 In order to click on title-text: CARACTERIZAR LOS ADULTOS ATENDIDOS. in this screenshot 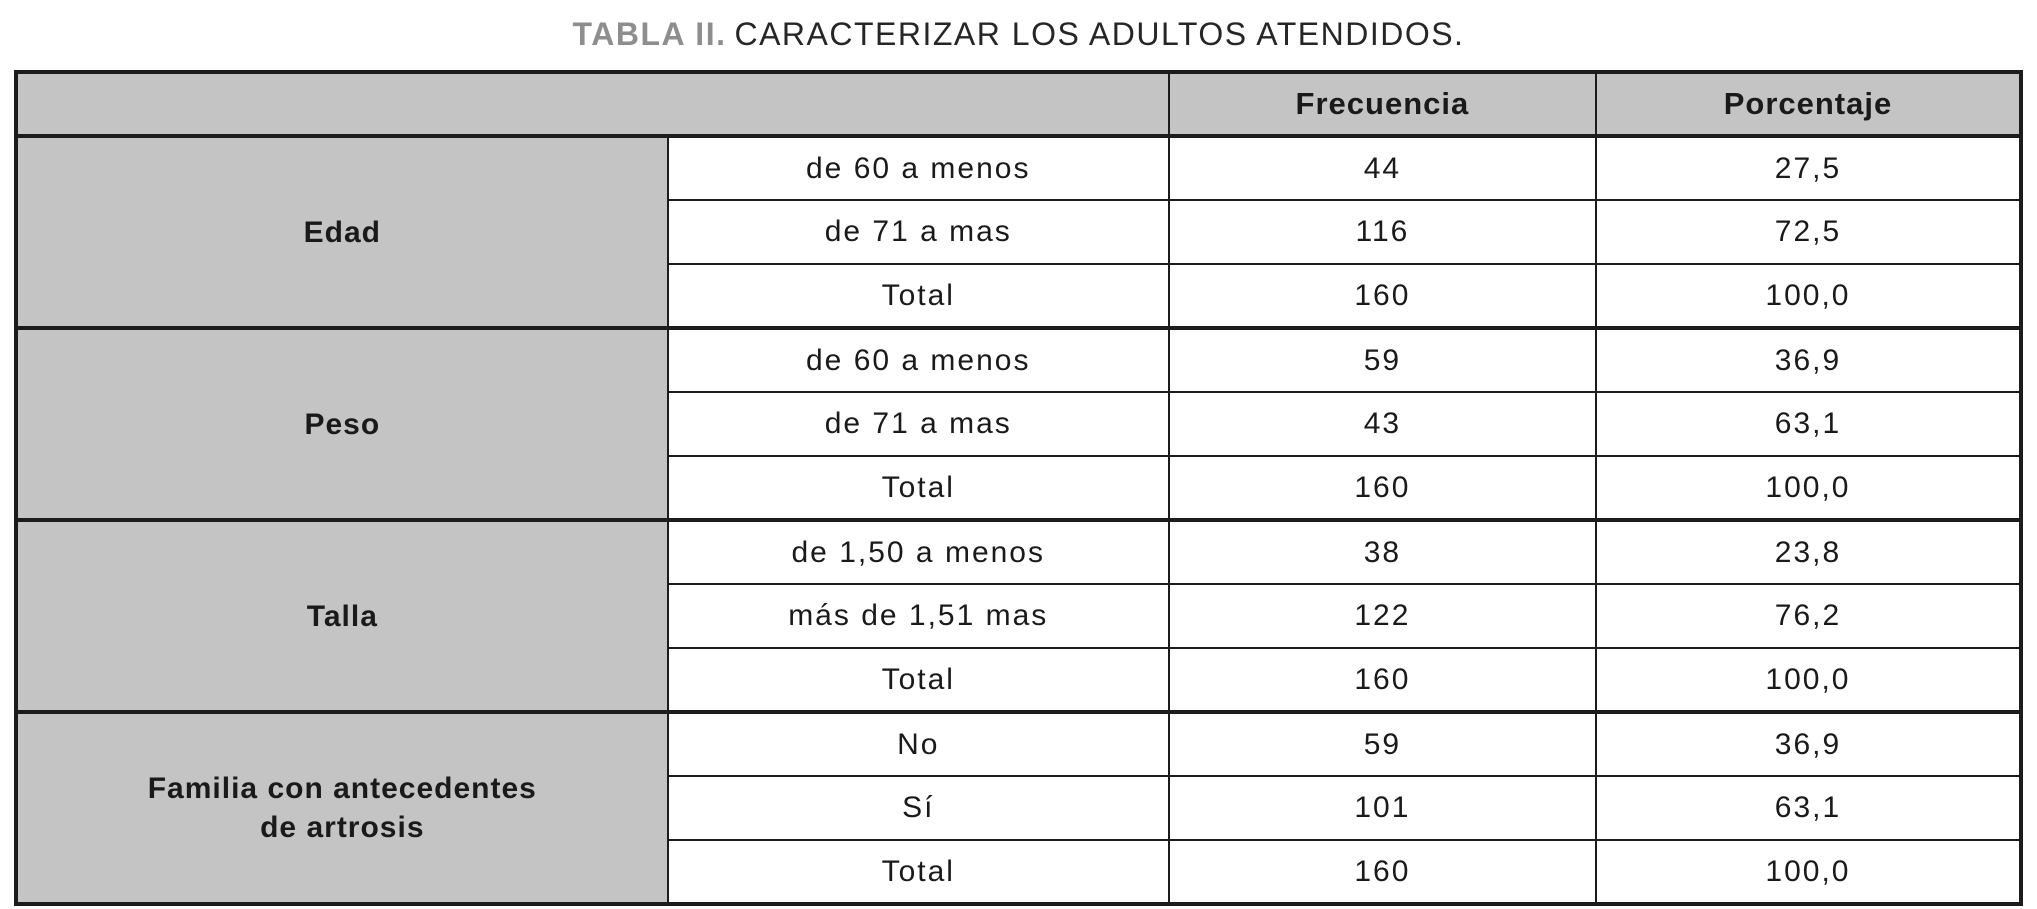, I will do `click(1099, 34)`.